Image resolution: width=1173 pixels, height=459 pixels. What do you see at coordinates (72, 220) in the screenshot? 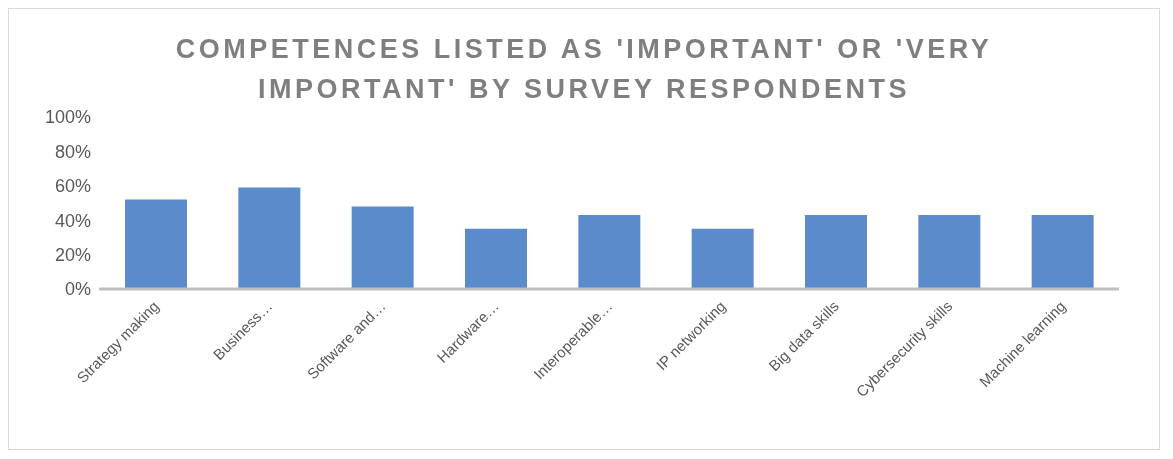
I see `y-tick-label: 40%` at bounding box center [72, 220].